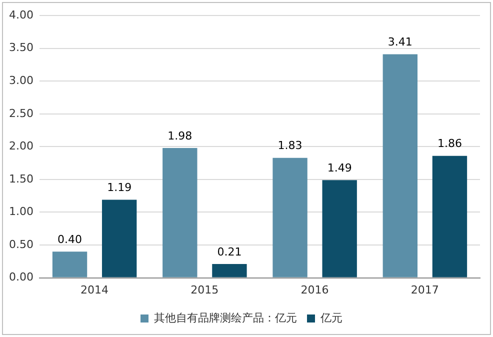 This screenshot has height=337, width=493. What do you see at coordinates (424, 289) in the screenshot?
I see `x-tick-label: 2017` at bounding box center [424, 289].